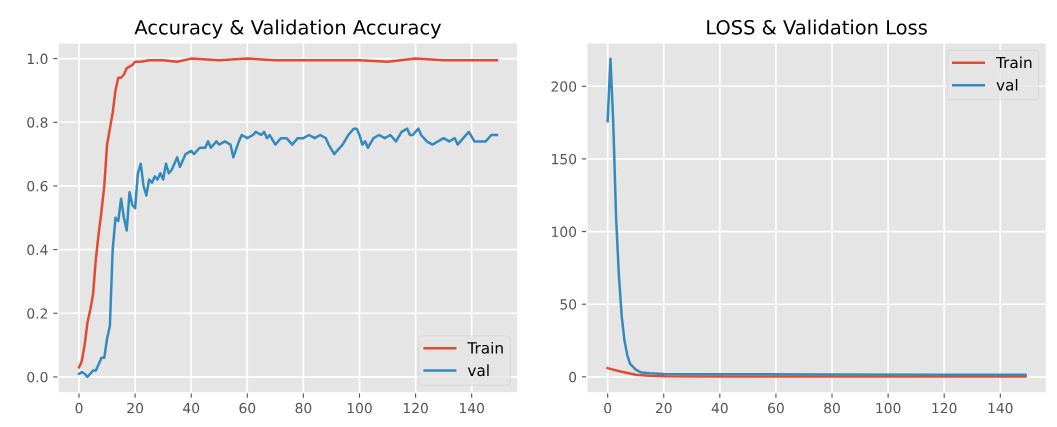 The height and width of the screenshot is (427, 1057). What do you see at coordinates (288, 29) in the screenshot?
I see `chart-title: Accuracy & Validation Accuracy` at bounding box center [288, 29].